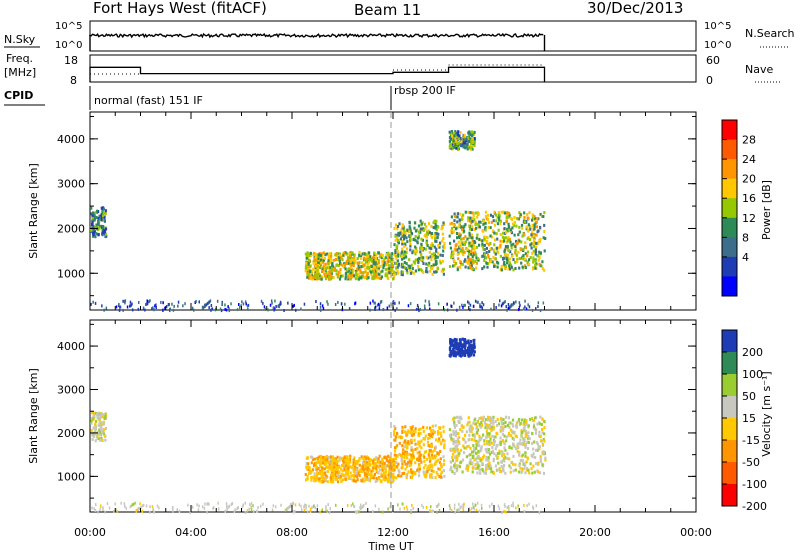 Image resolution: width=800 pixels, height=558 pixels. What do you see at coordinates (68, 45) in the screenshot?
I see `nsky-tick-bottom: 10^0` at bounding box center [68, 45].